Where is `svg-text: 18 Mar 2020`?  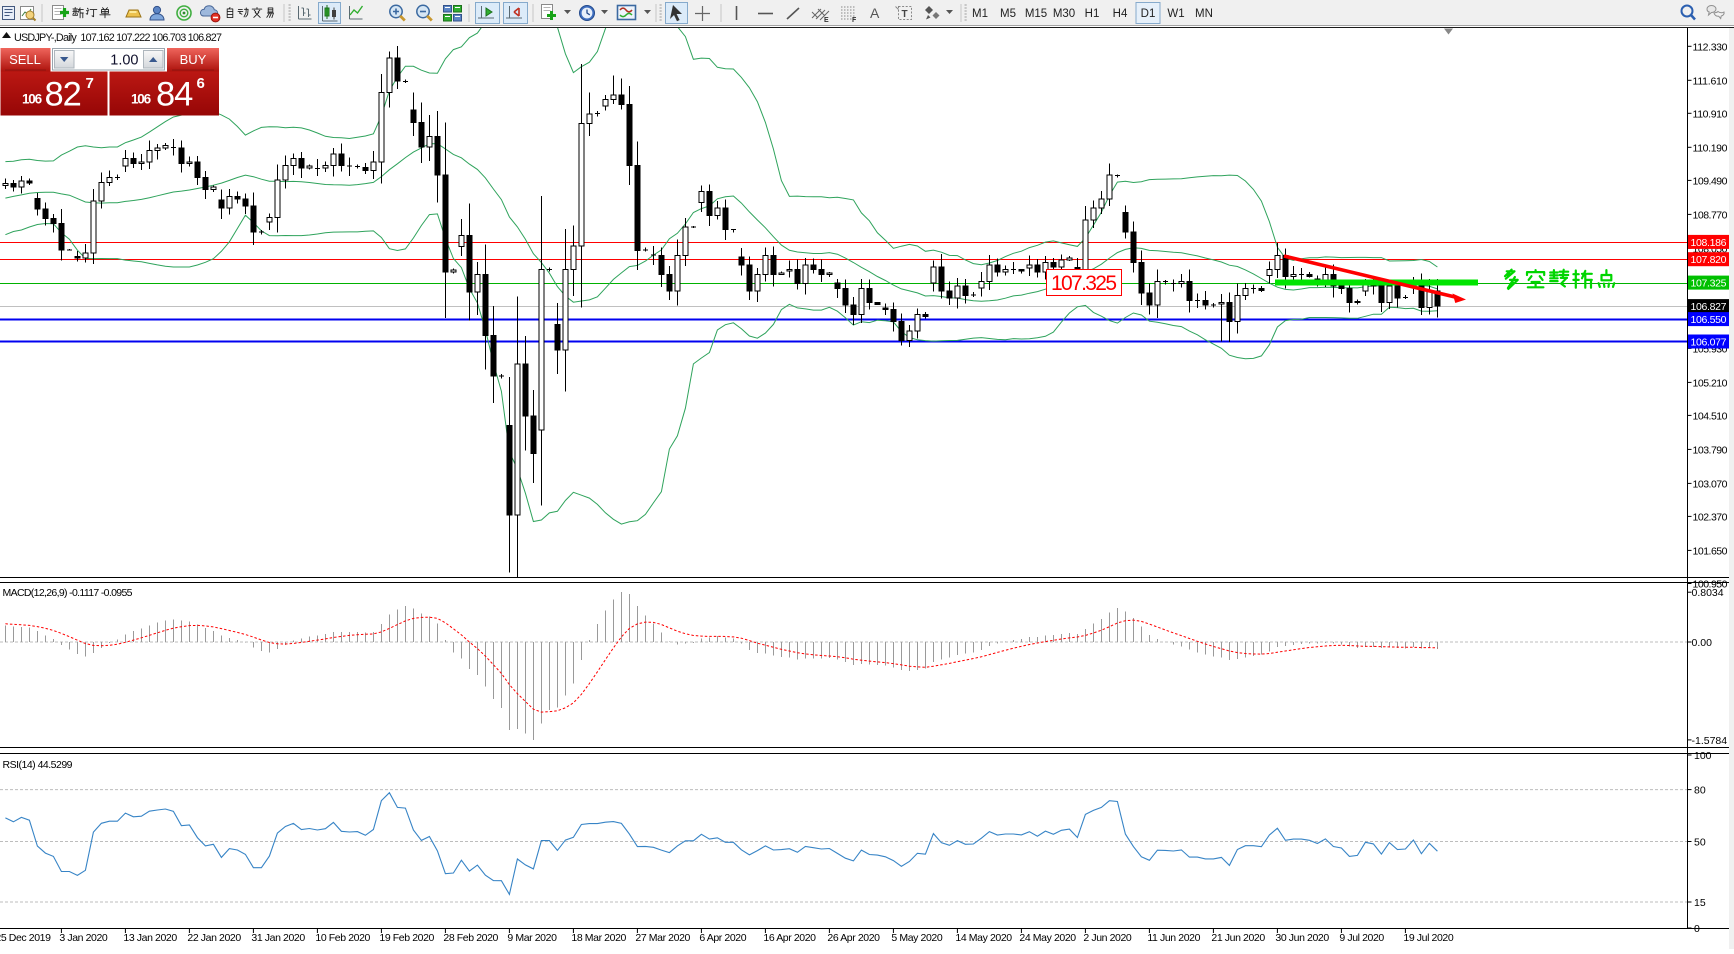 svg-text: 18 Mar 2020 is located at coordinates (598, 938).